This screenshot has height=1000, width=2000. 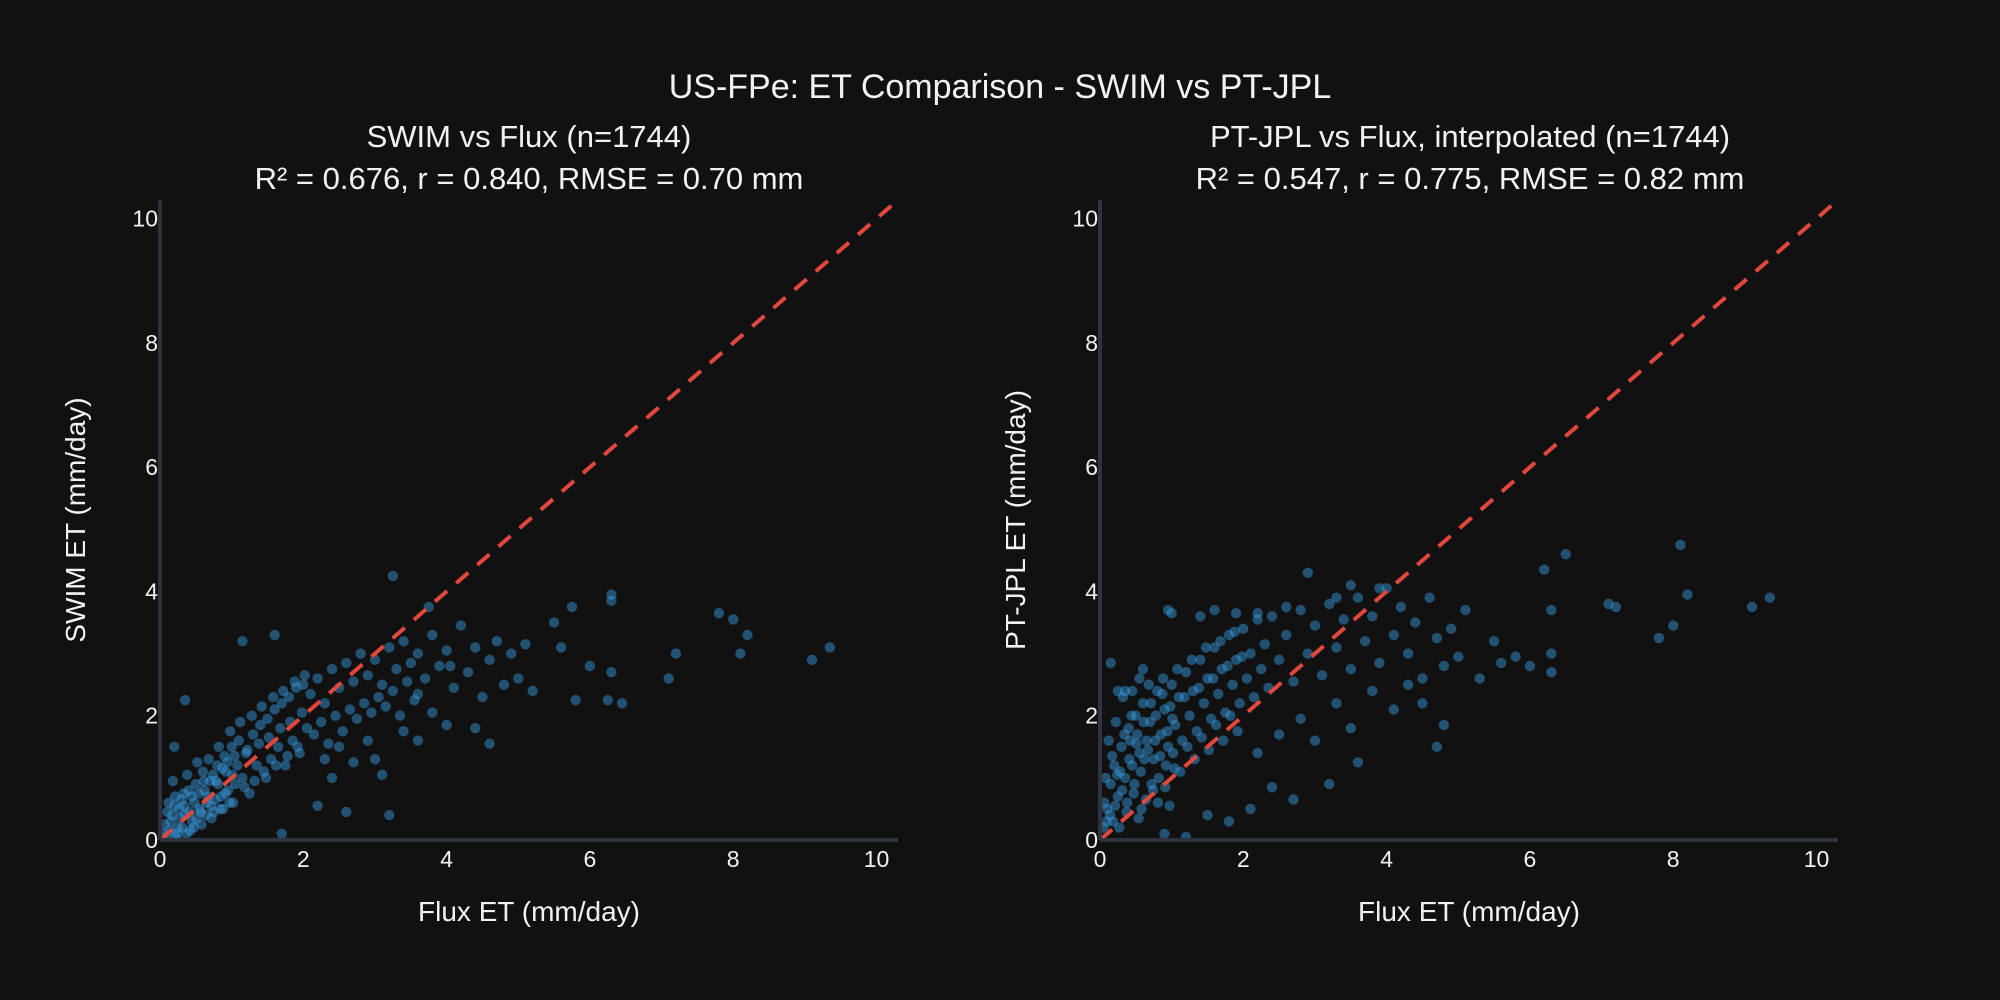 What do you see at coordinates (1530, 859) in the screenshot?
I see `panel-2-x-tick-label: 6` at bounding box center [1530, 859].